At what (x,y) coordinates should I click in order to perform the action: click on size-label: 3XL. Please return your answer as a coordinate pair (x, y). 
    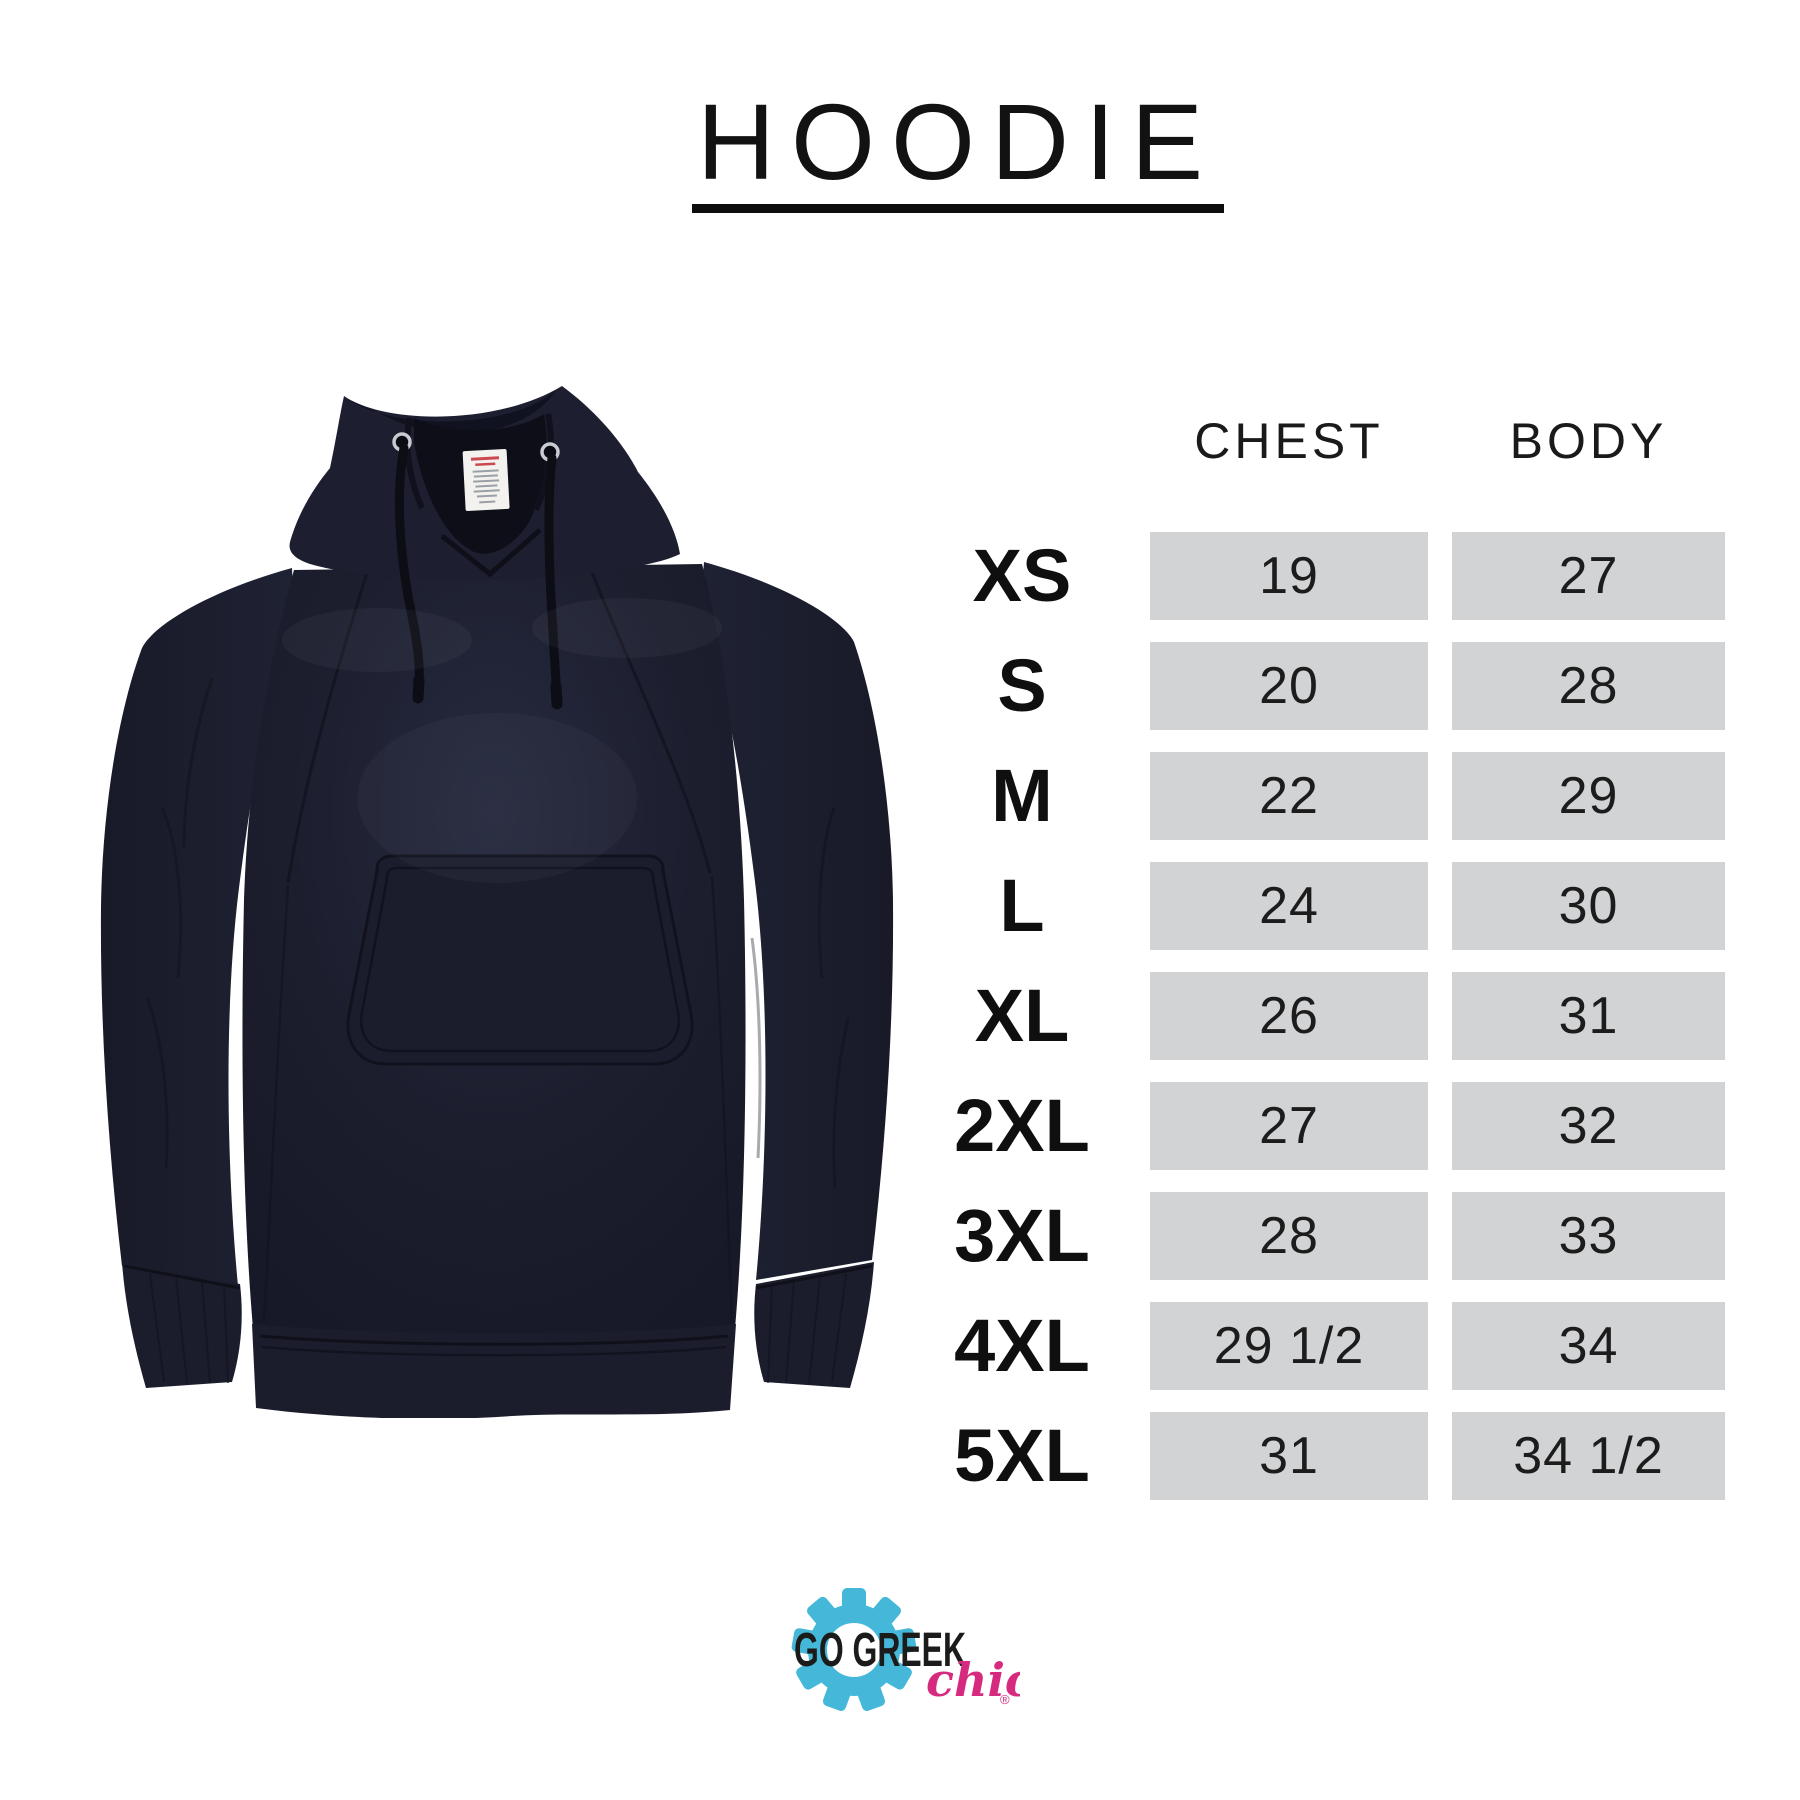
    Looking at the image, I should click on (1022, 1235).